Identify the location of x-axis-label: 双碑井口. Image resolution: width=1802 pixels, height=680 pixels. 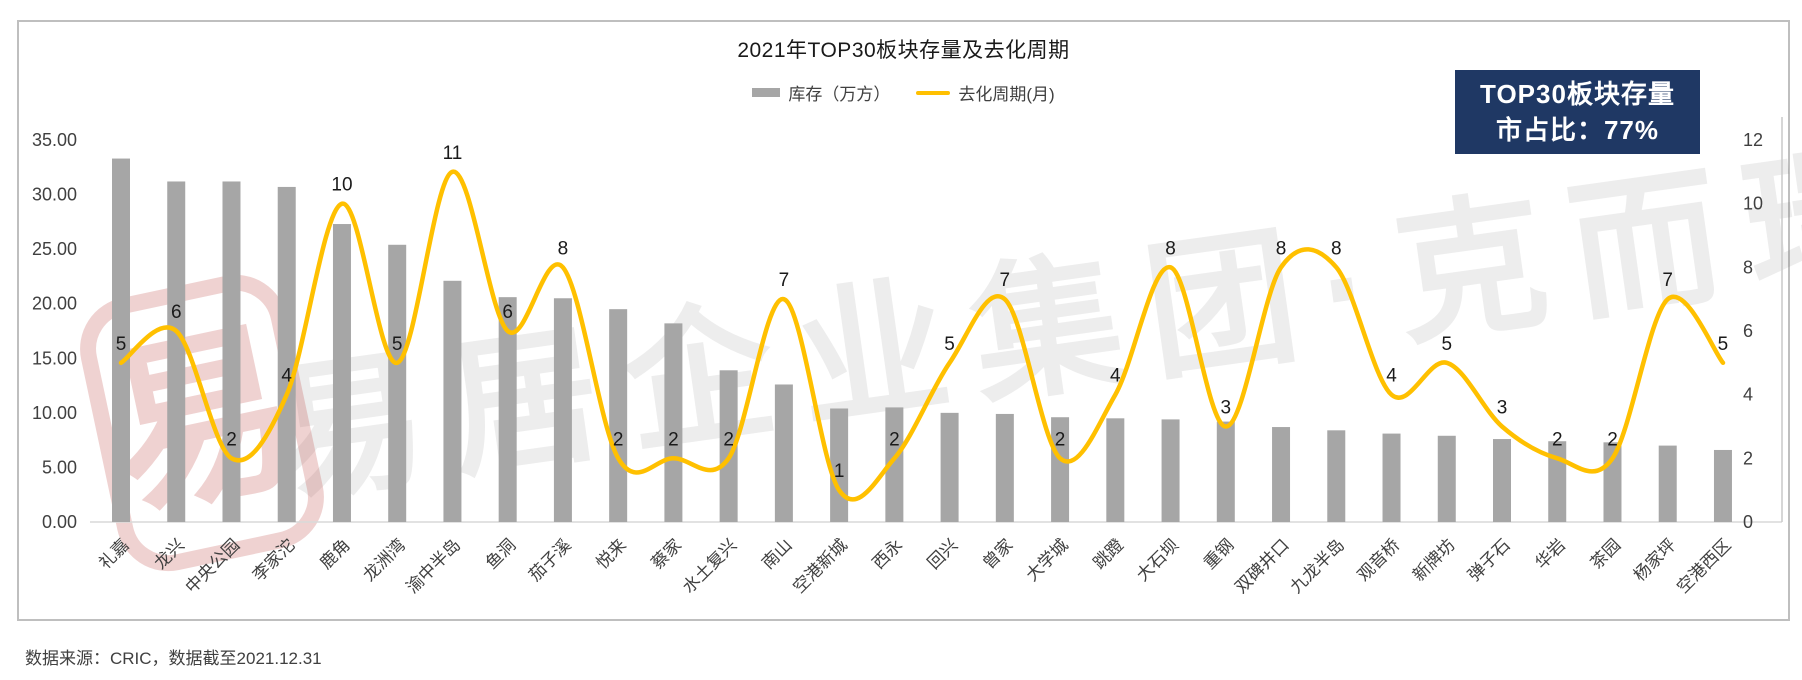
(1262, 566).